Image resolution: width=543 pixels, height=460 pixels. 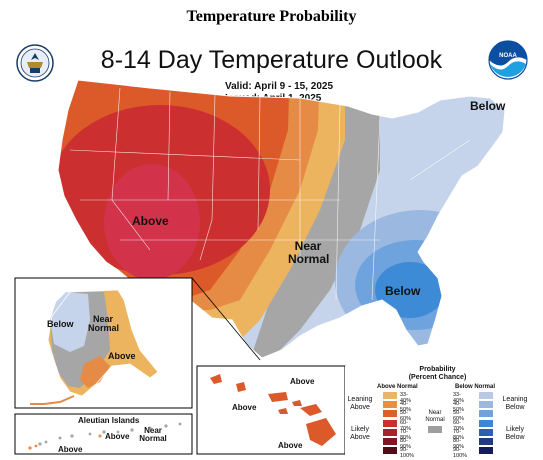 What do you see at coordinates (508, 56) in the screenshot?
I see `noaa-text: NOAA` at bounding box center [508, 56].